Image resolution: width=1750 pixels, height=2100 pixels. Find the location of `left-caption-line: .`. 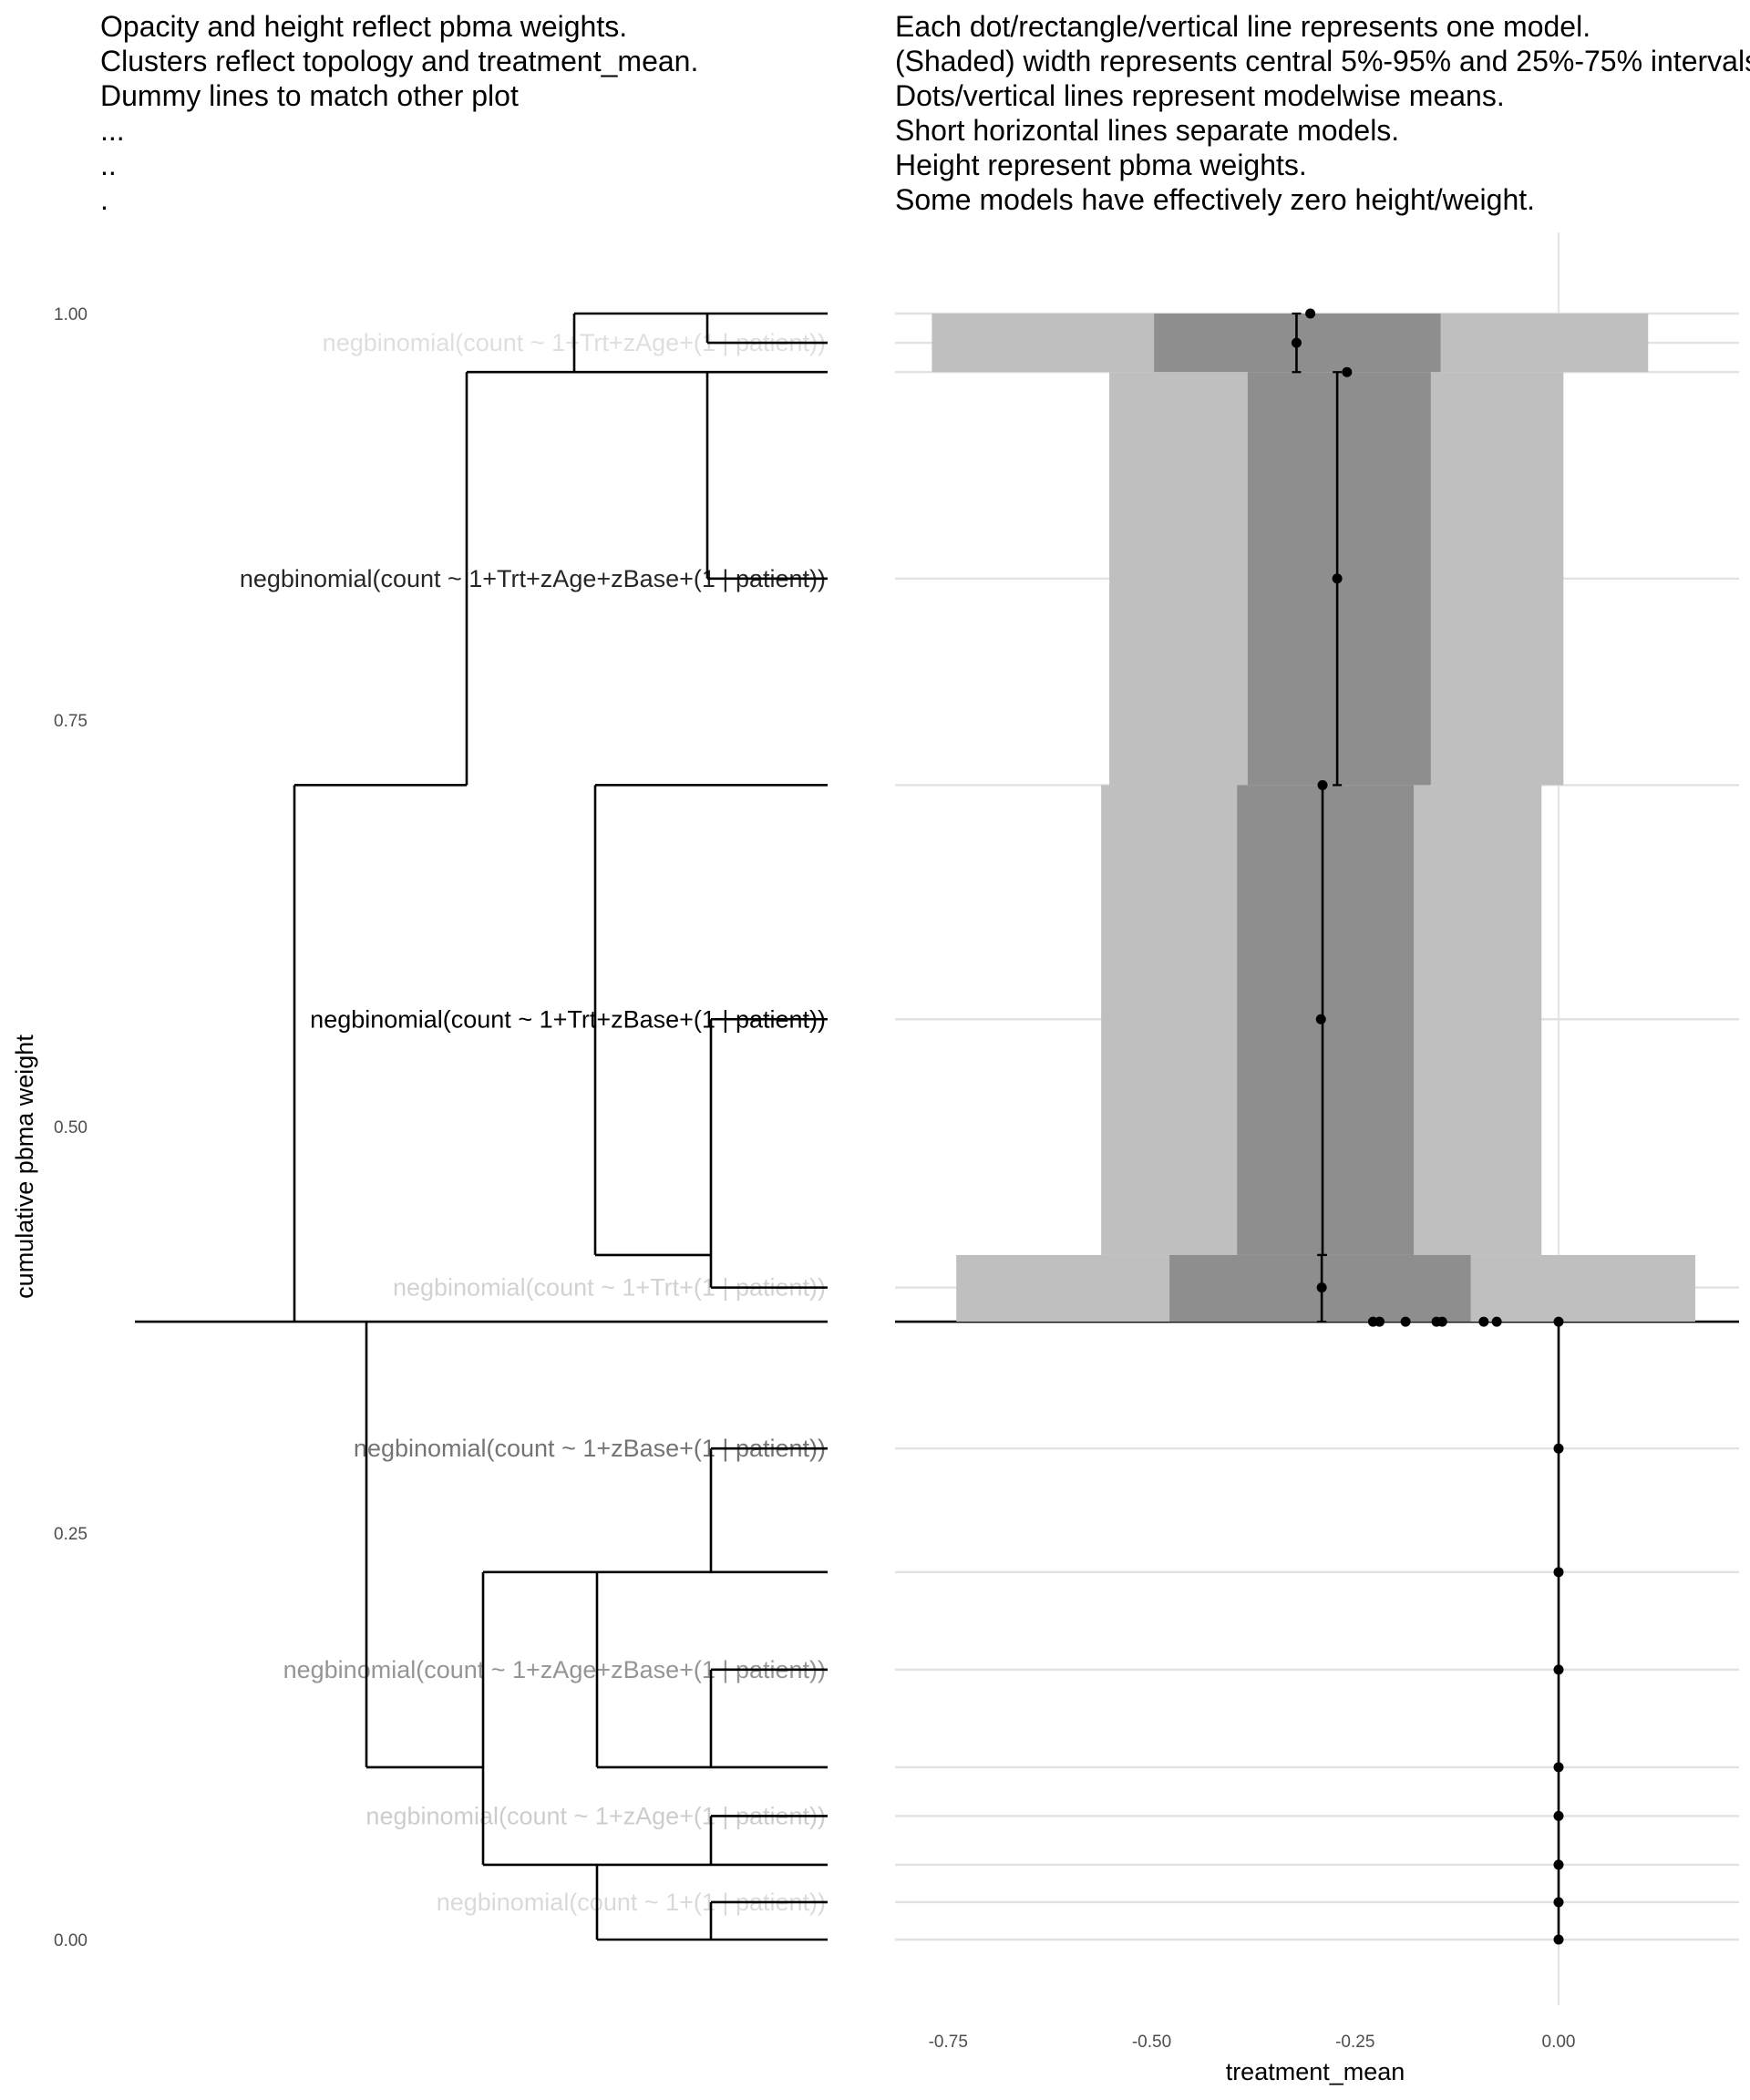

left-caption-line: . is located at coordinates (104, 200).